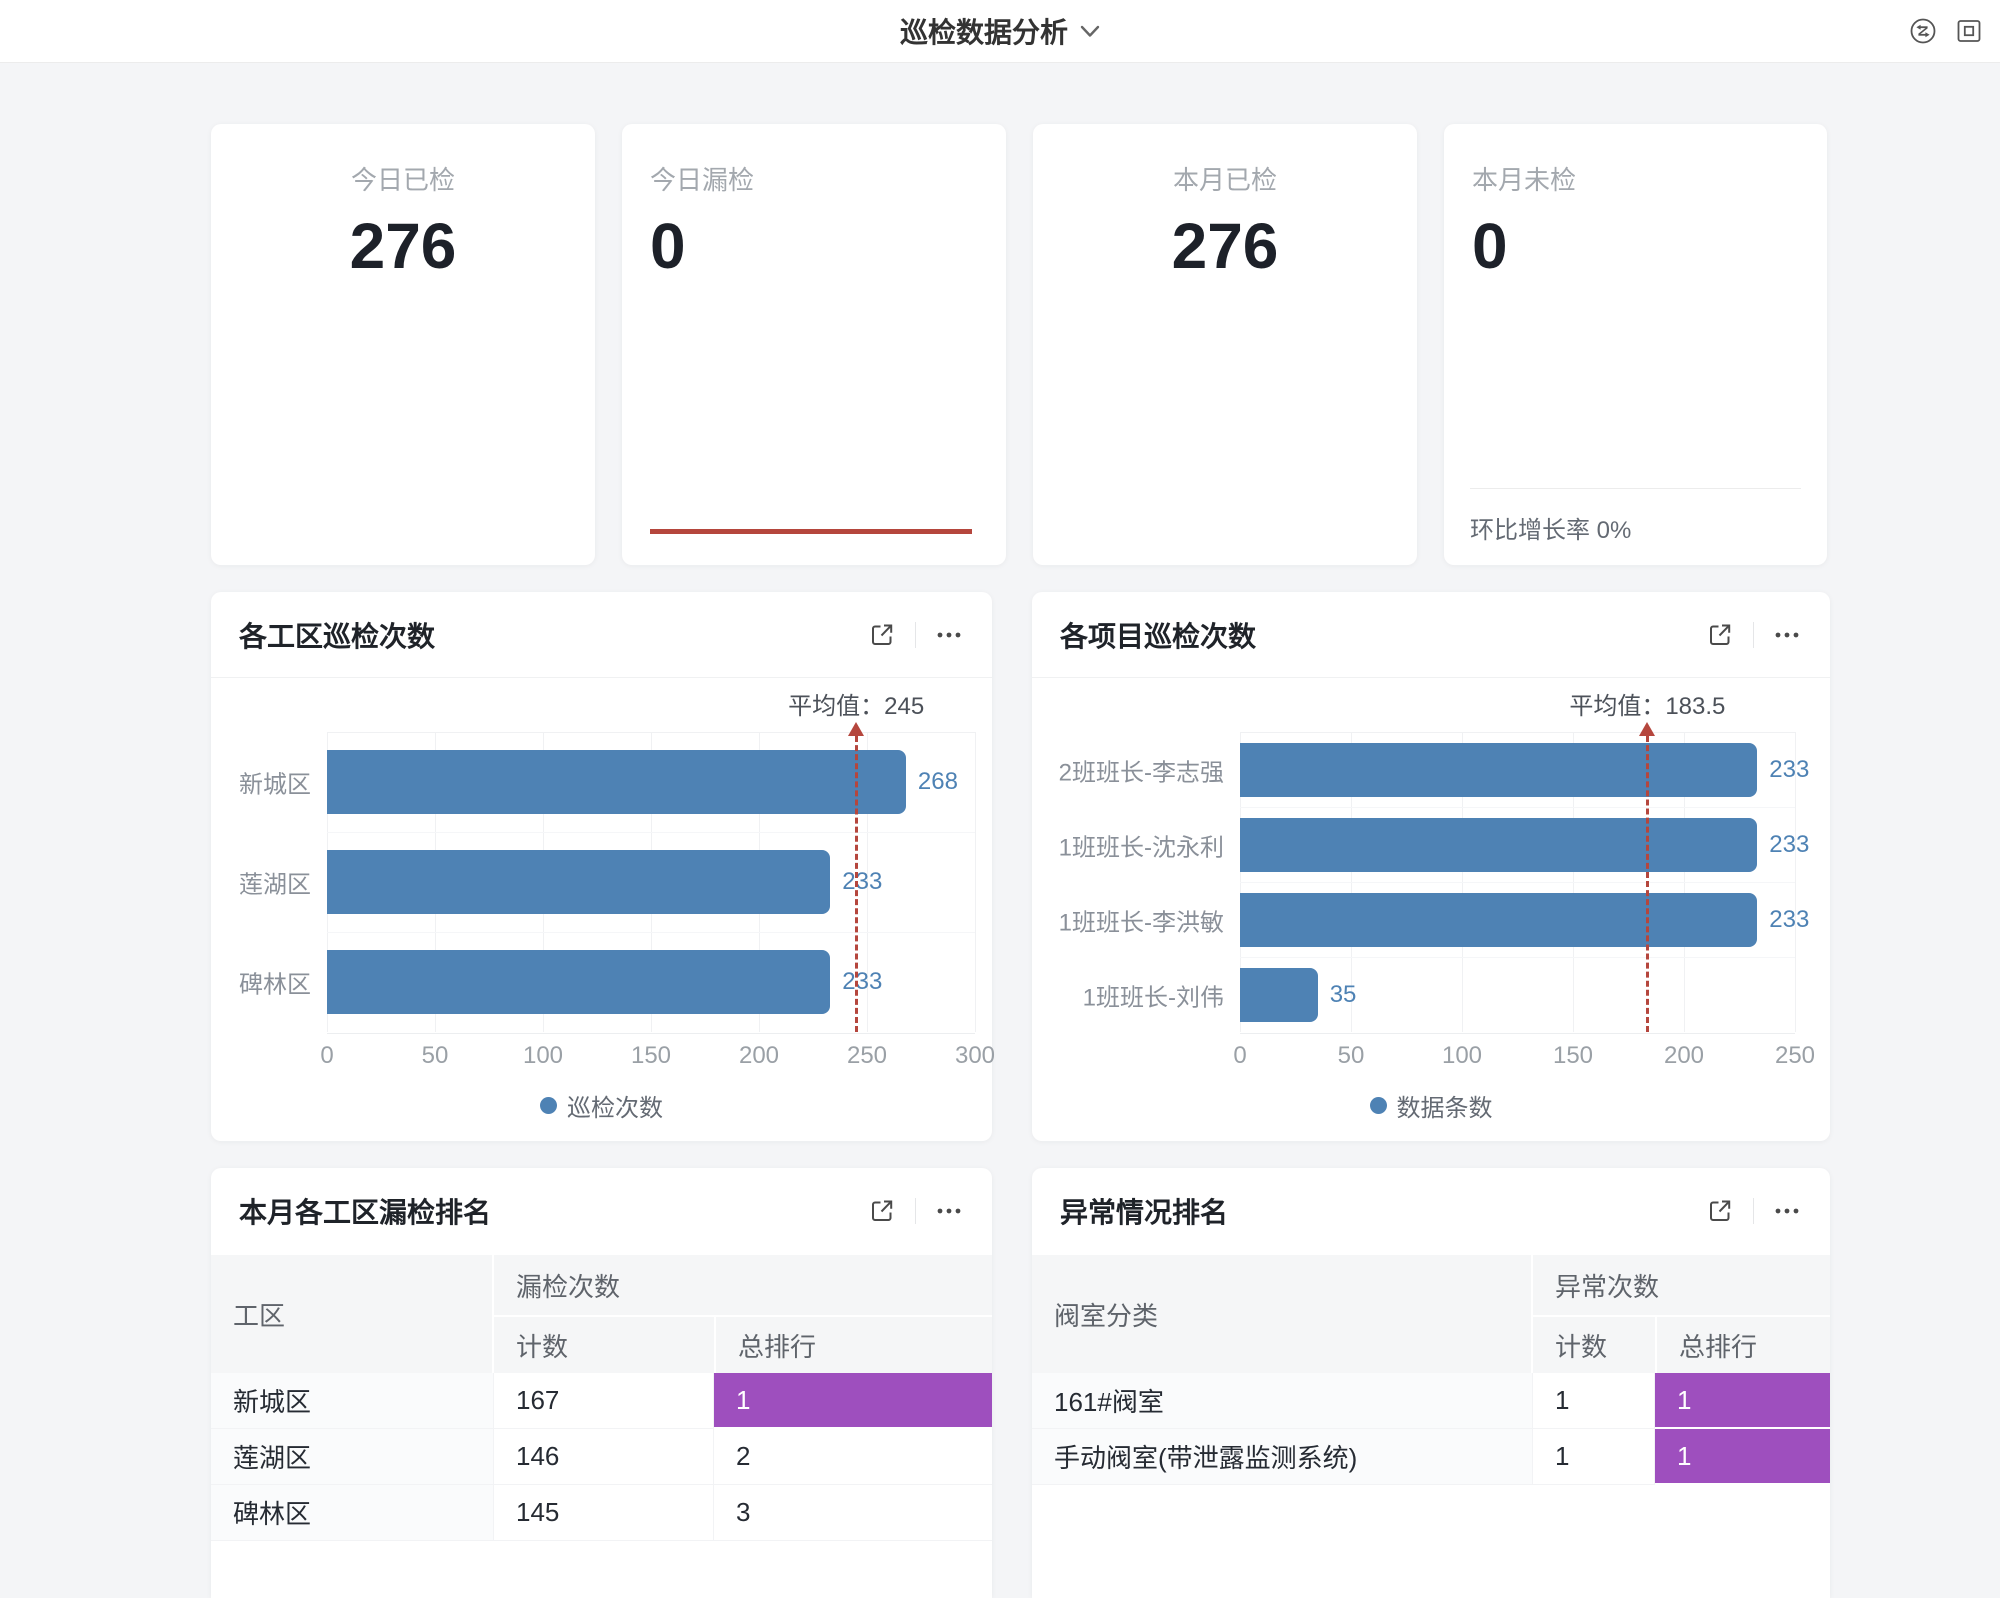  What do you see at coordinates (275, 985) in the screenshot?
I see `category-label: 碑林区` at bounding box center [275, 985].